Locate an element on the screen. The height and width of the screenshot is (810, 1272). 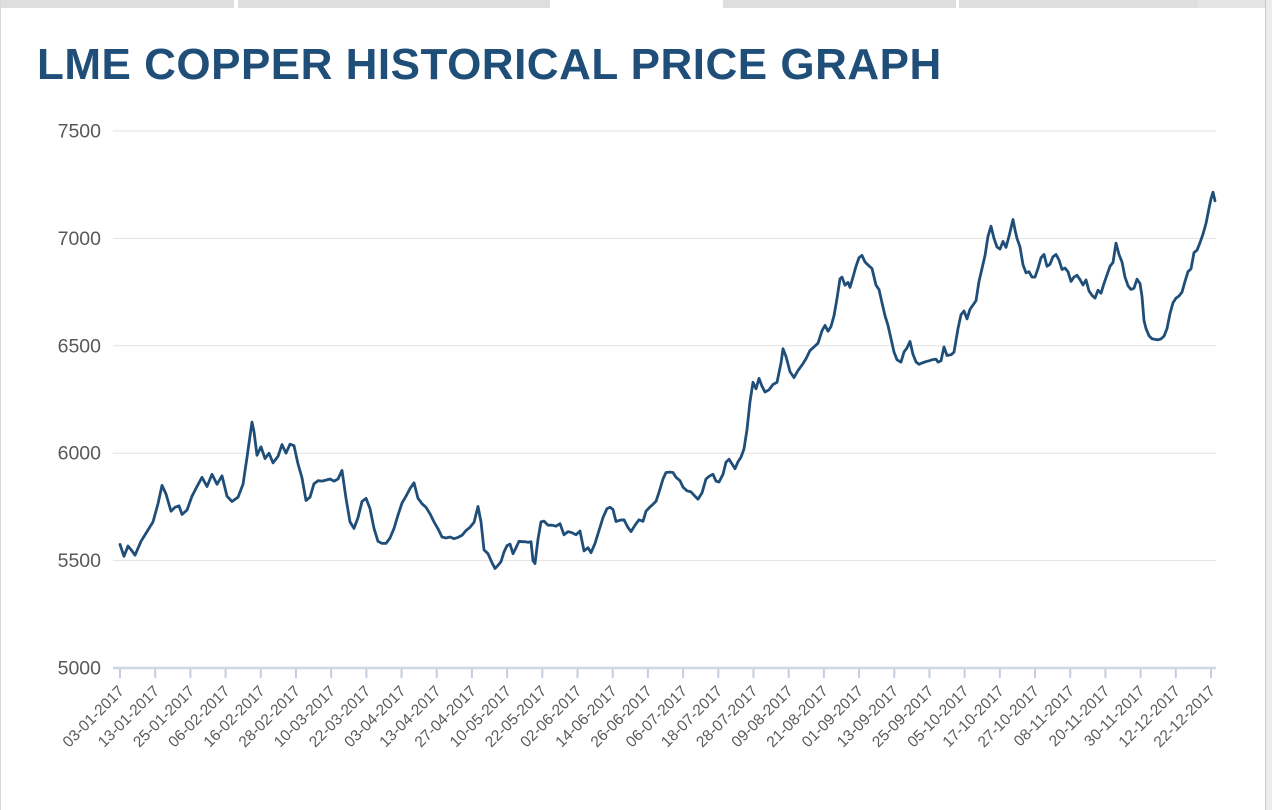
chart-title: LME COPPER HISTORICAL PRICE GRAPH is located at coordinates (489, 64).